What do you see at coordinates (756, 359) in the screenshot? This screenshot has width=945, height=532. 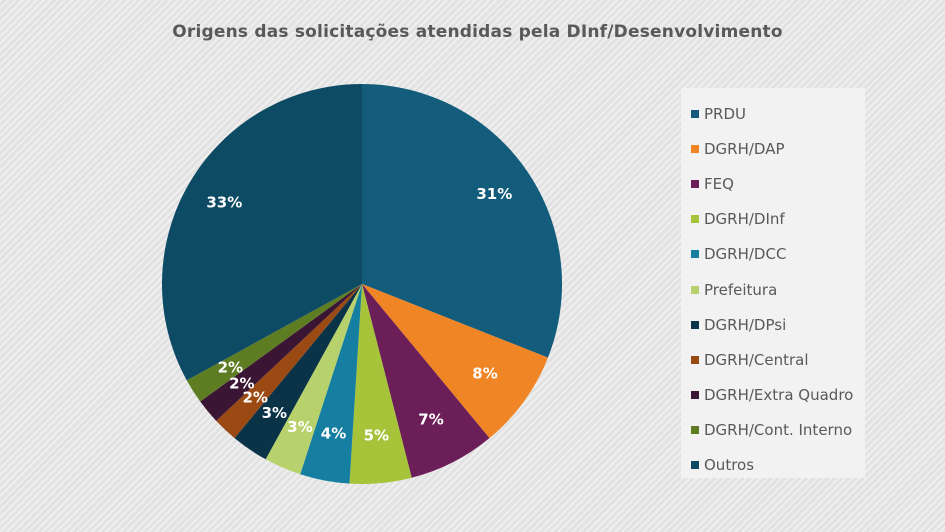 I see `legend-label: DGRH/Central` at bounding box center [756, 359].